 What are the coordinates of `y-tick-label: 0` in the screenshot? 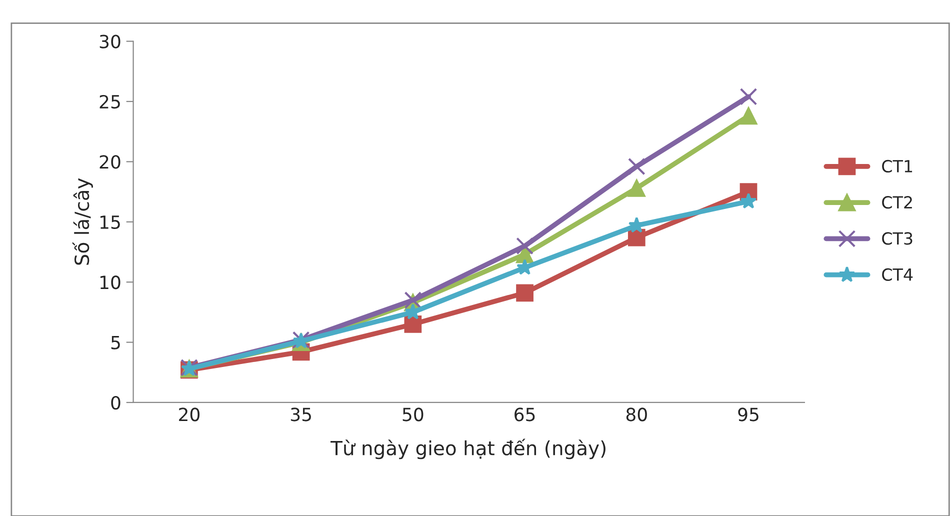 It's located at (115, 403).